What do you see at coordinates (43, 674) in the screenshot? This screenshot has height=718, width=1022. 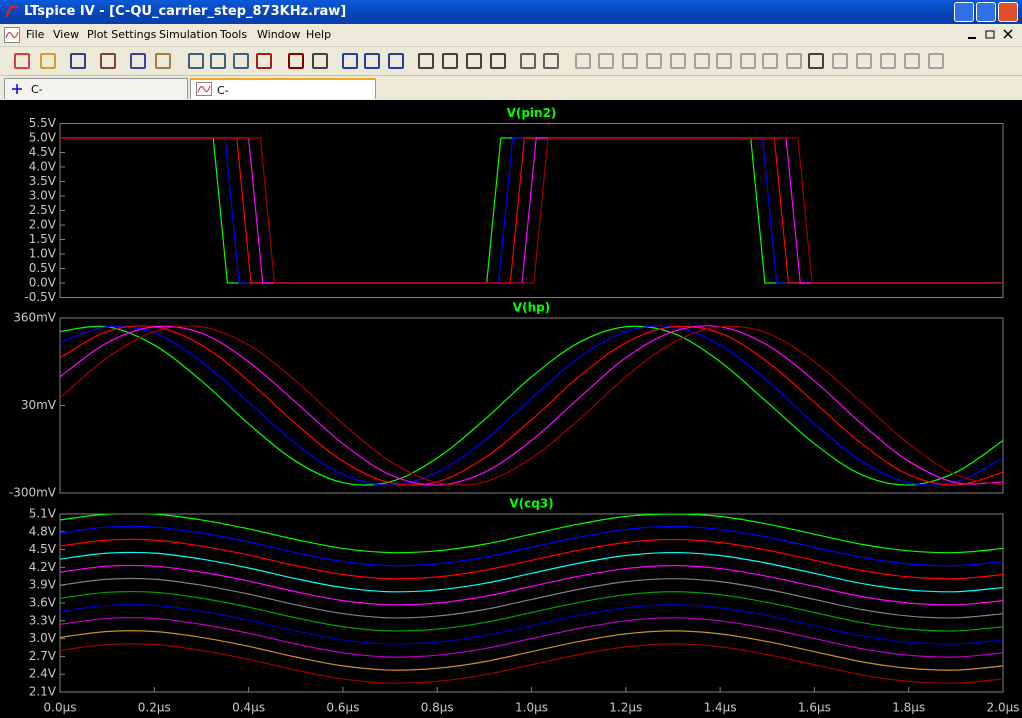 I see `y-tick-label: 2.4V` at bounding box center [43, 674].